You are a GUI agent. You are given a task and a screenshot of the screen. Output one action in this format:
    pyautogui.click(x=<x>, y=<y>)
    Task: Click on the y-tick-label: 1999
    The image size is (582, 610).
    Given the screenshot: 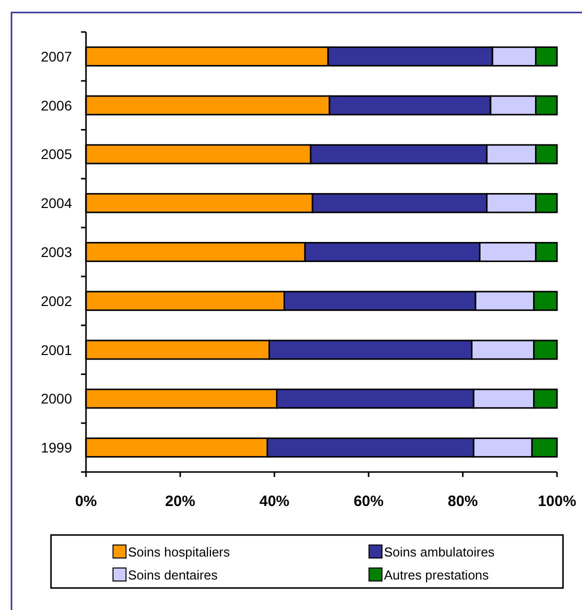 What is the action you would take?
    pyautogui.click(x=56, y=448)
    